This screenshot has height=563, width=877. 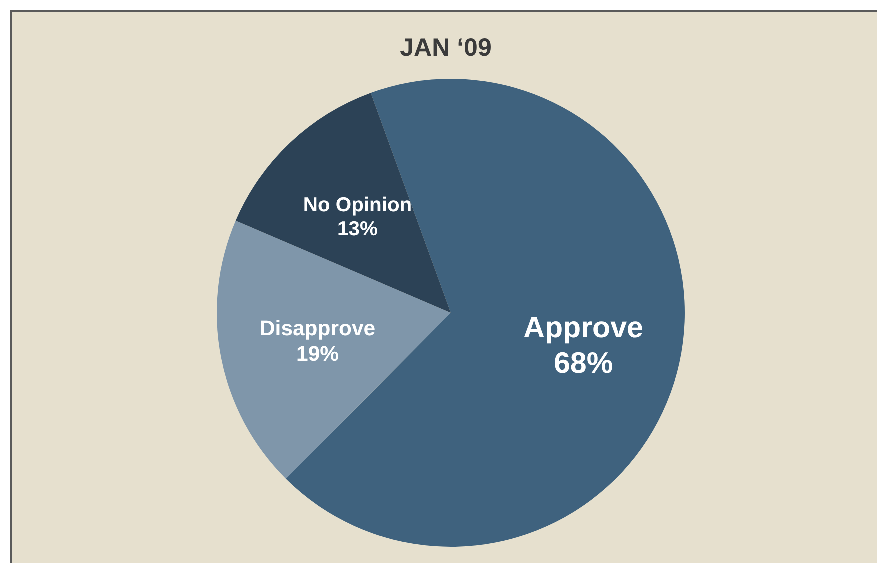 I want to click on slice-label: No Opinion, so click(x=357, y=205).